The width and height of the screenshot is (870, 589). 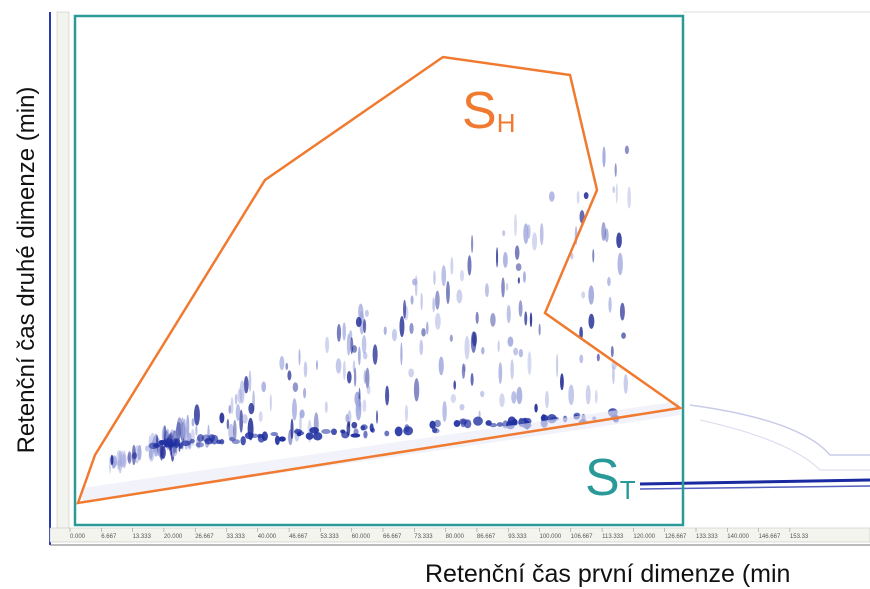 What do you see at coordinates (423, 537) in the screenshot?
I see `x-tick-label: 73.333` at bounding box center [423, 537].